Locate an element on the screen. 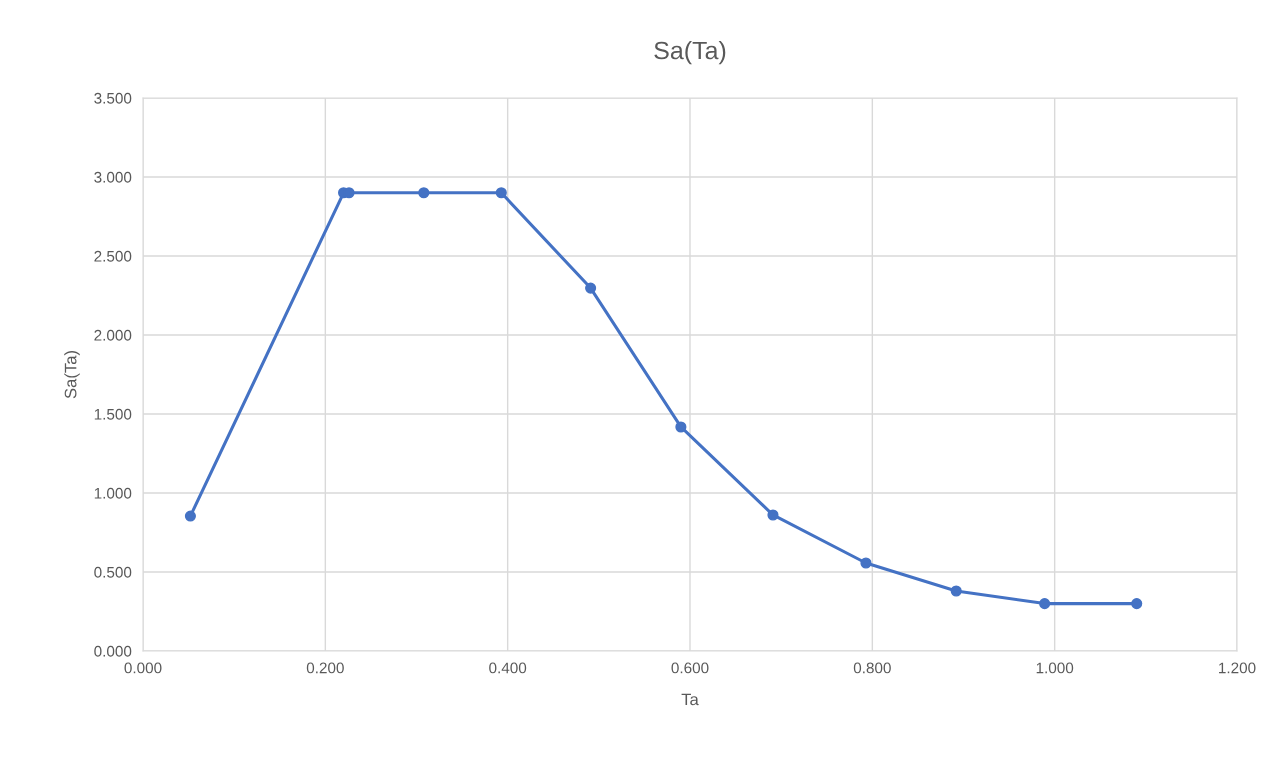  y-tick-label: 1.000 is located at coordinates (113, 493).